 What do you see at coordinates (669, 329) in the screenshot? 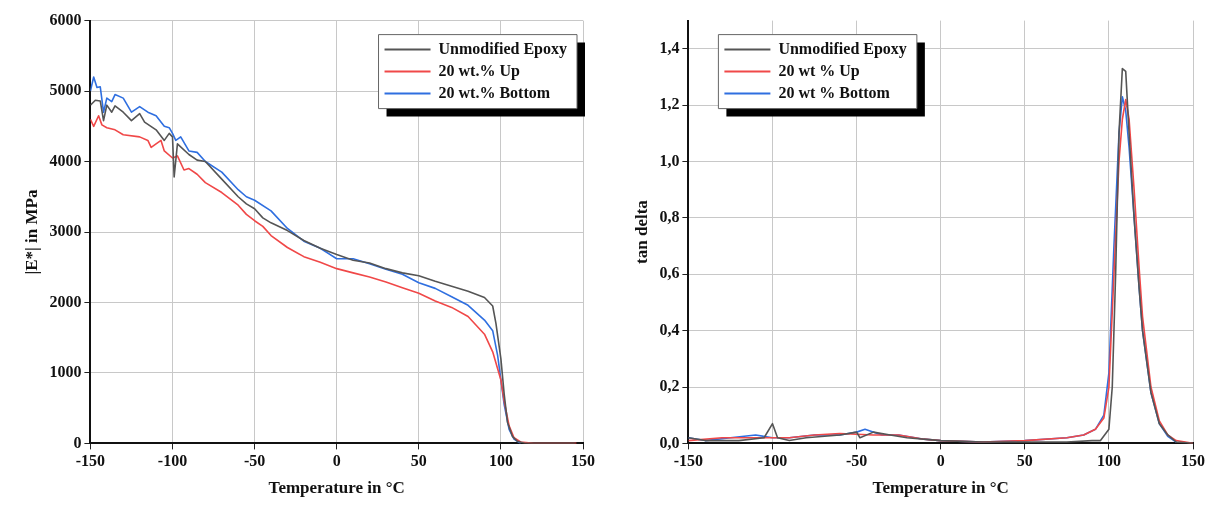
I see `y-tick-label: 0,4` at bounding box center [669, 329].